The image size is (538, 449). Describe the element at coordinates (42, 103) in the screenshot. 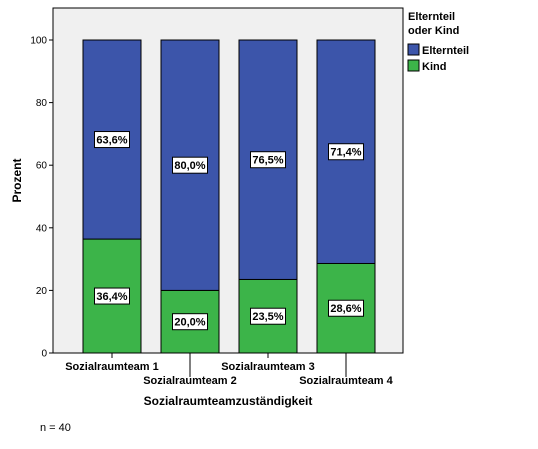

I see `y-tick-label: 80` at that location.